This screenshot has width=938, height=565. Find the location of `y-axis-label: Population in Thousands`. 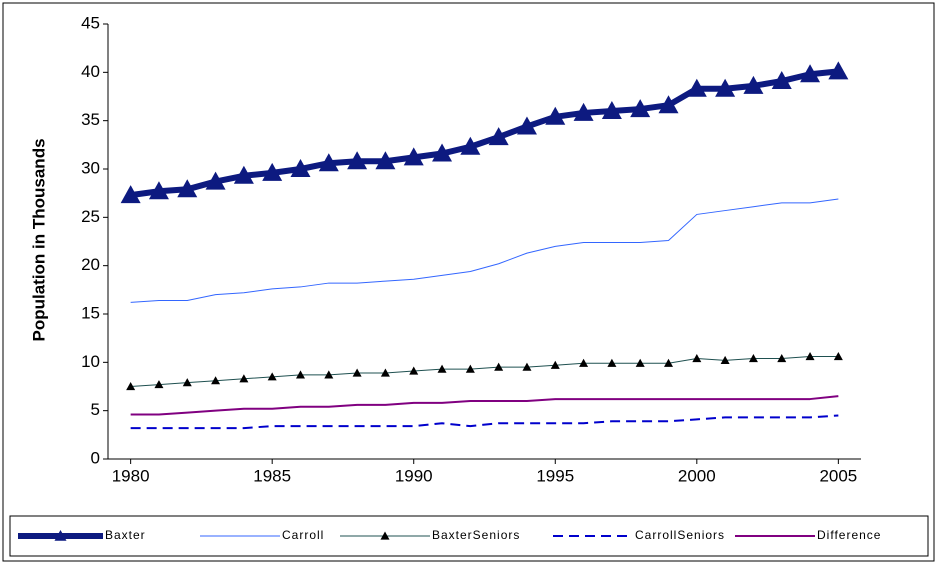

y-axis-label: Population in Thousands is located at coordinates (38, 239).